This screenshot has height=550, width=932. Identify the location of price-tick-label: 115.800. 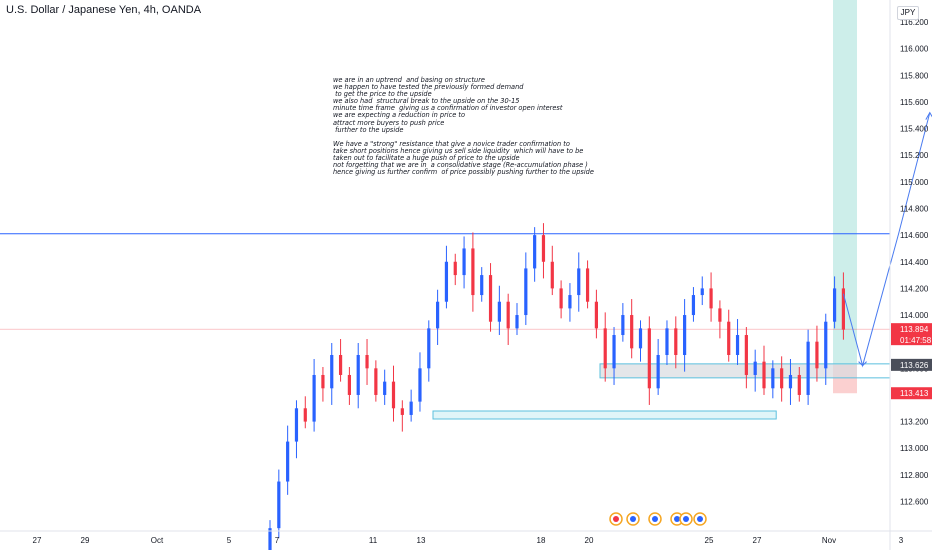
(914, 75).